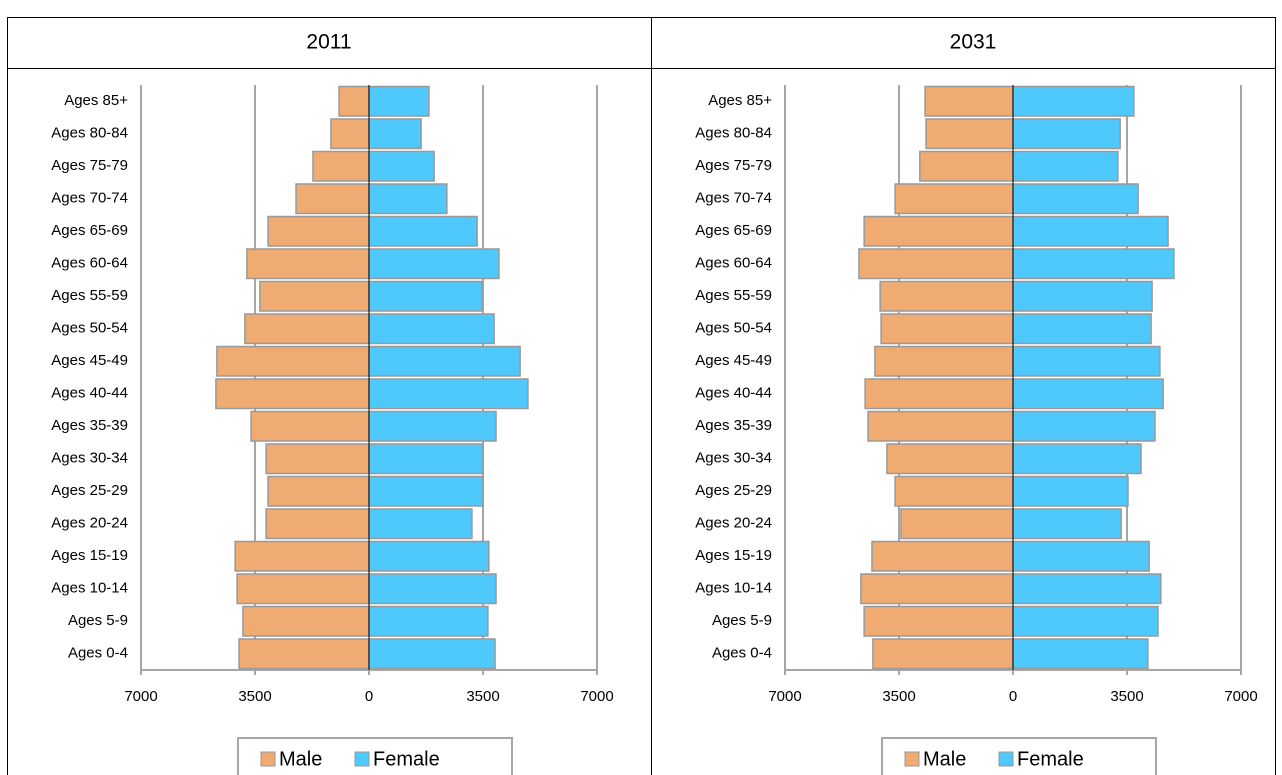  Describe the element at coordinates (733, 588) in the screenshot. I see `y-tick-label: Ages 10-14` at that location.